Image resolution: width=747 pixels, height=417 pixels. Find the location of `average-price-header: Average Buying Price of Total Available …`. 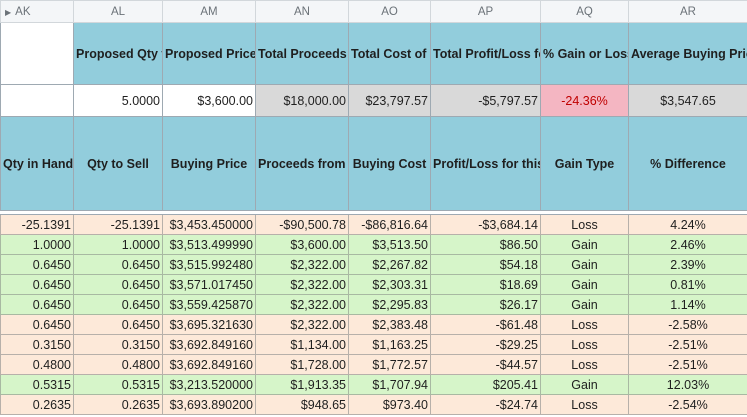

average-price-header: Average Buying Price of Total Available … is located at coordinates (687, 53).